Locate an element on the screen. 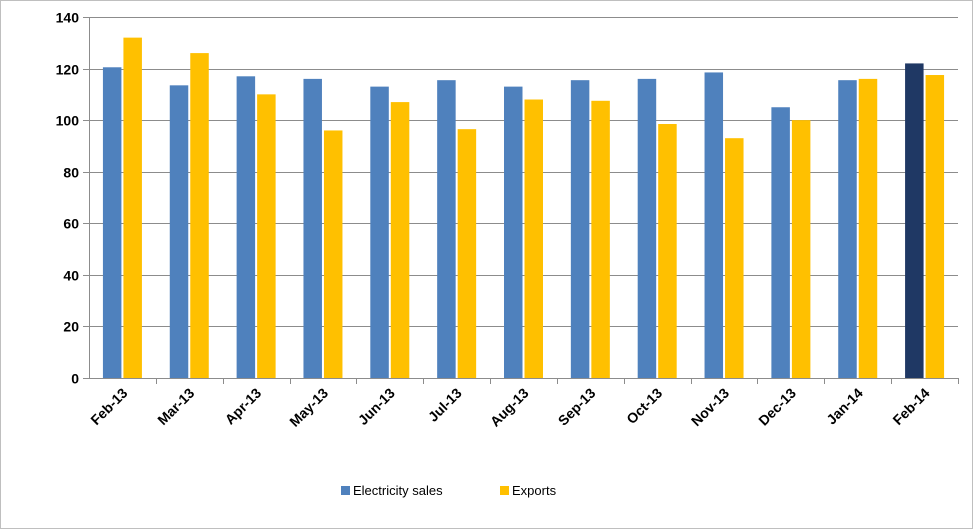 This screenshot has width=973, height=529. x-tick-label: Jul-13 is located at coordinates (445, 405).